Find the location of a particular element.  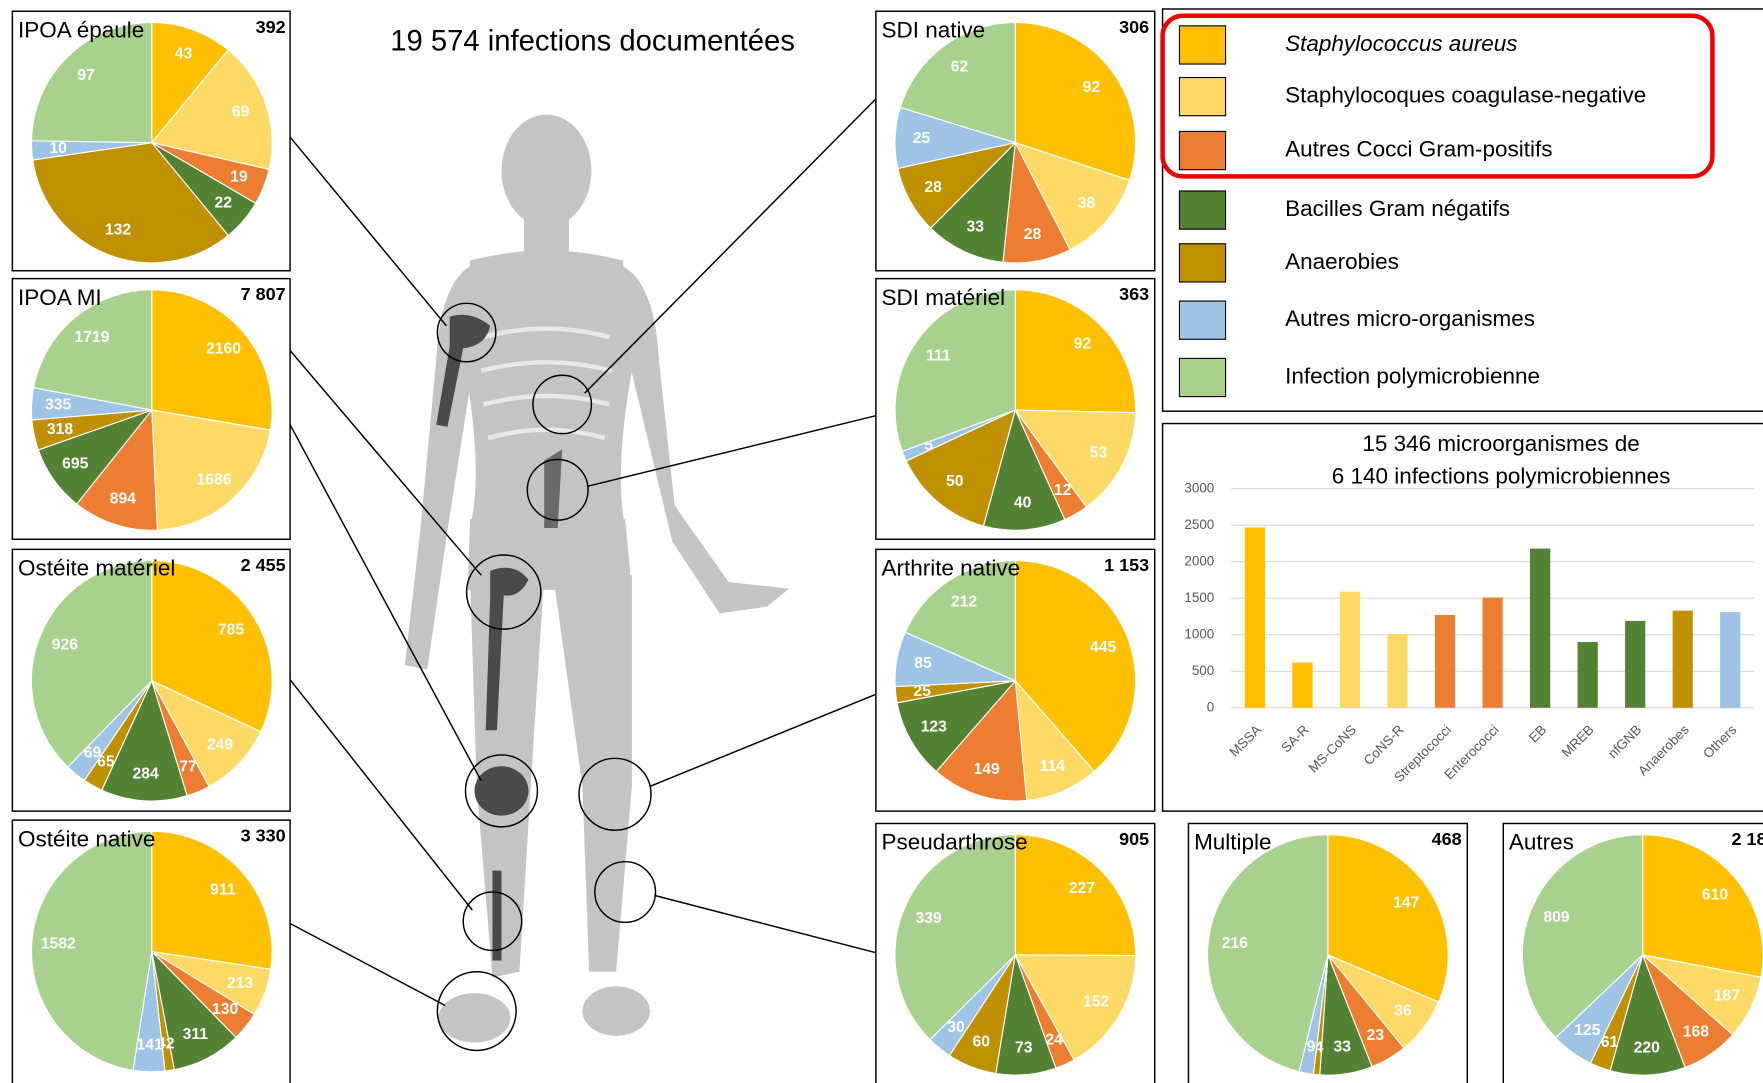

data-label: 227 is located at coordinates (1082, 888).